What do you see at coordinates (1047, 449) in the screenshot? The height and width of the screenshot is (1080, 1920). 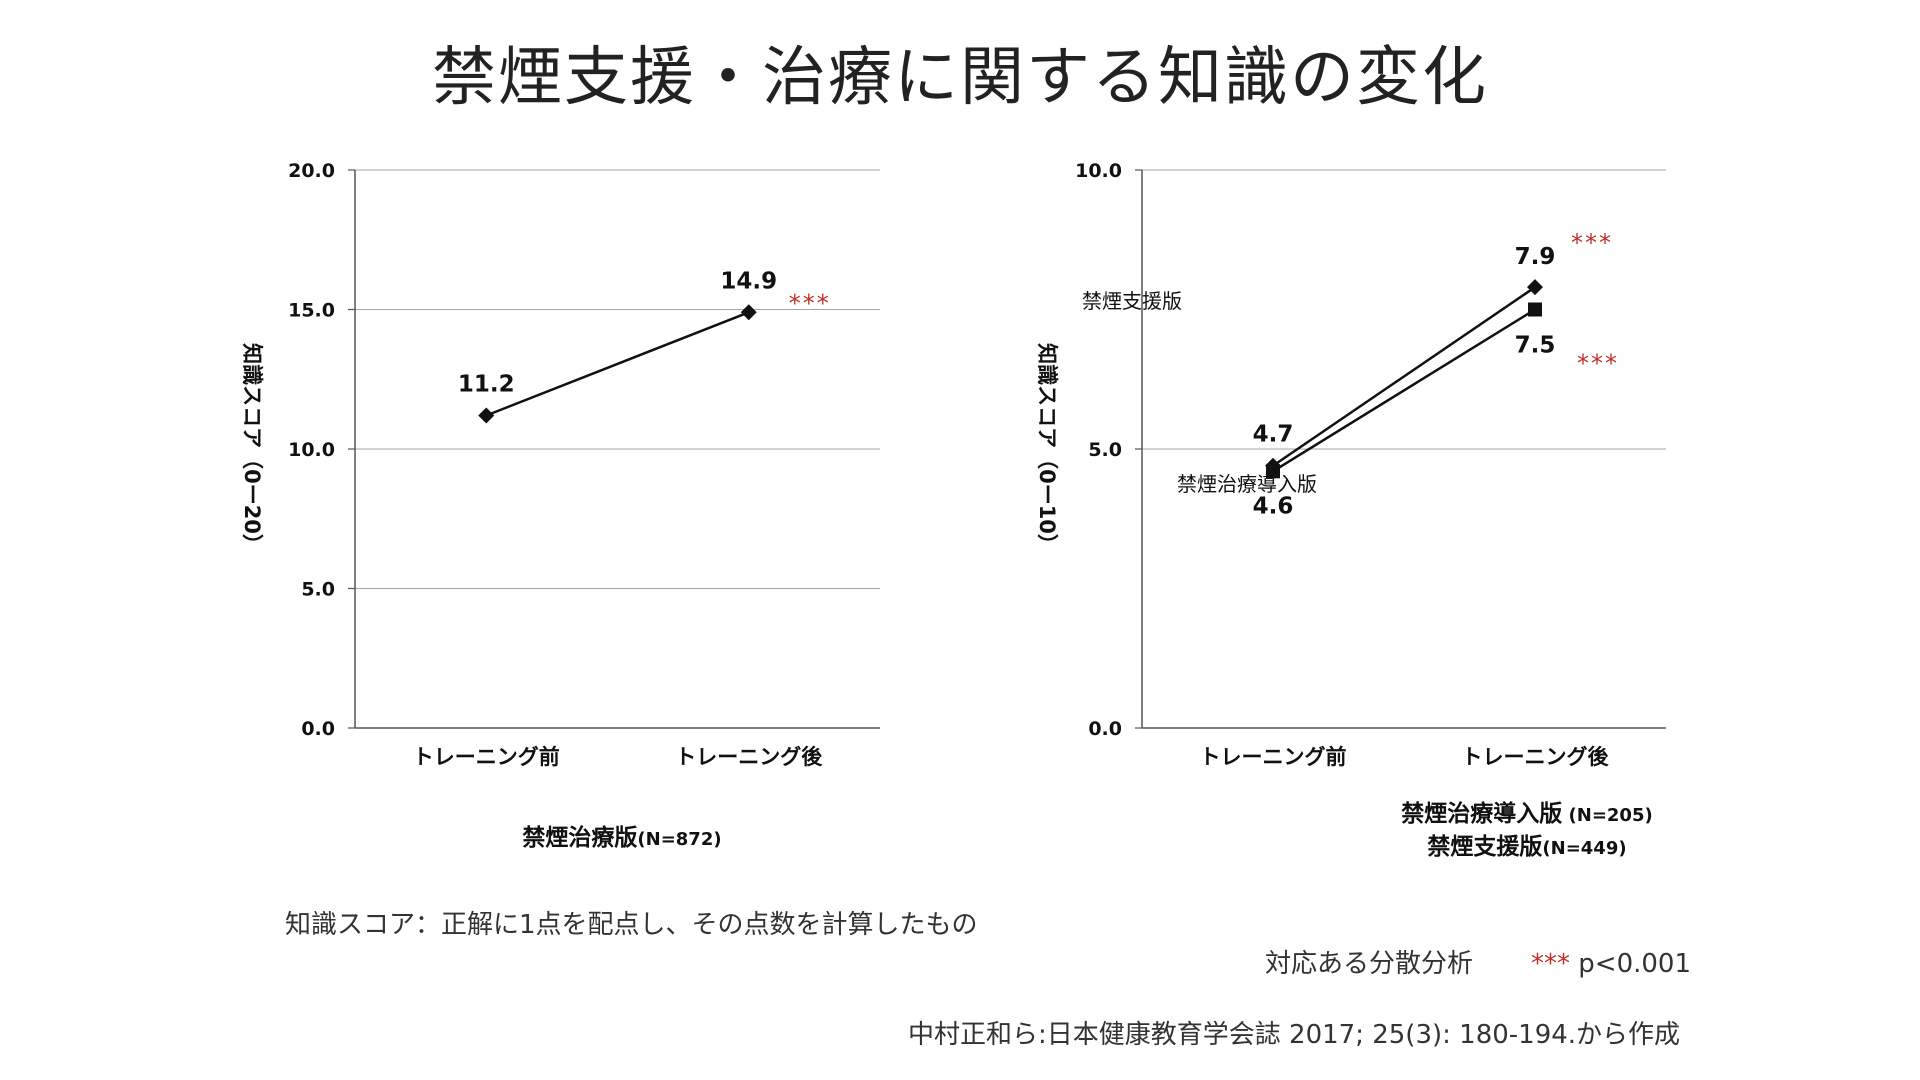 I see `y-axis-title: 知識スコア（0ー10）` at bounding box center [1047, 449].